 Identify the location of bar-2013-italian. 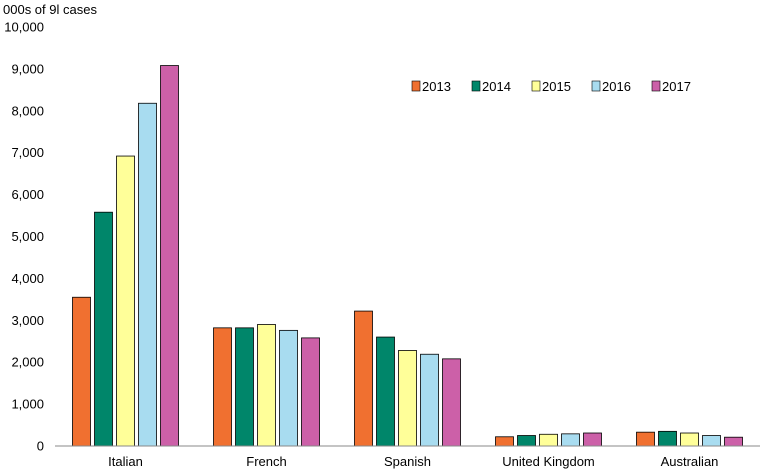
(81, 371).